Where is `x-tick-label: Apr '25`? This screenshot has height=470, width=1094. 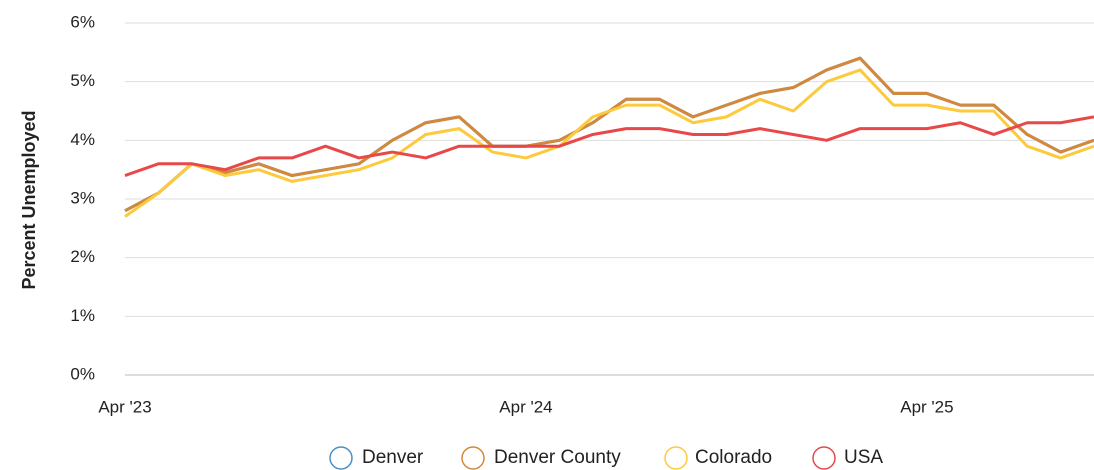
x-tick-label: Apr '25 is located at coordinates (926, 406).